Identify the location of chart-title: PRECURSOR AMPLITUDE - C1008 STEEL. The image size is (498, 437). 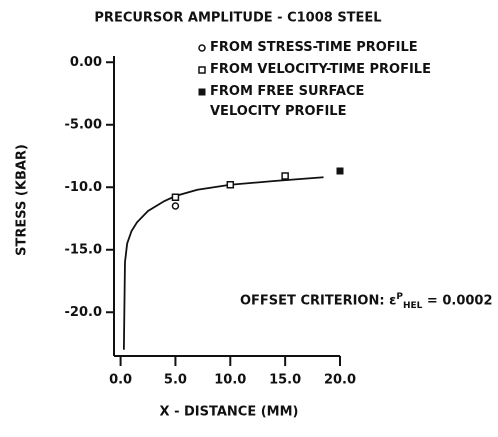
(237, 18).